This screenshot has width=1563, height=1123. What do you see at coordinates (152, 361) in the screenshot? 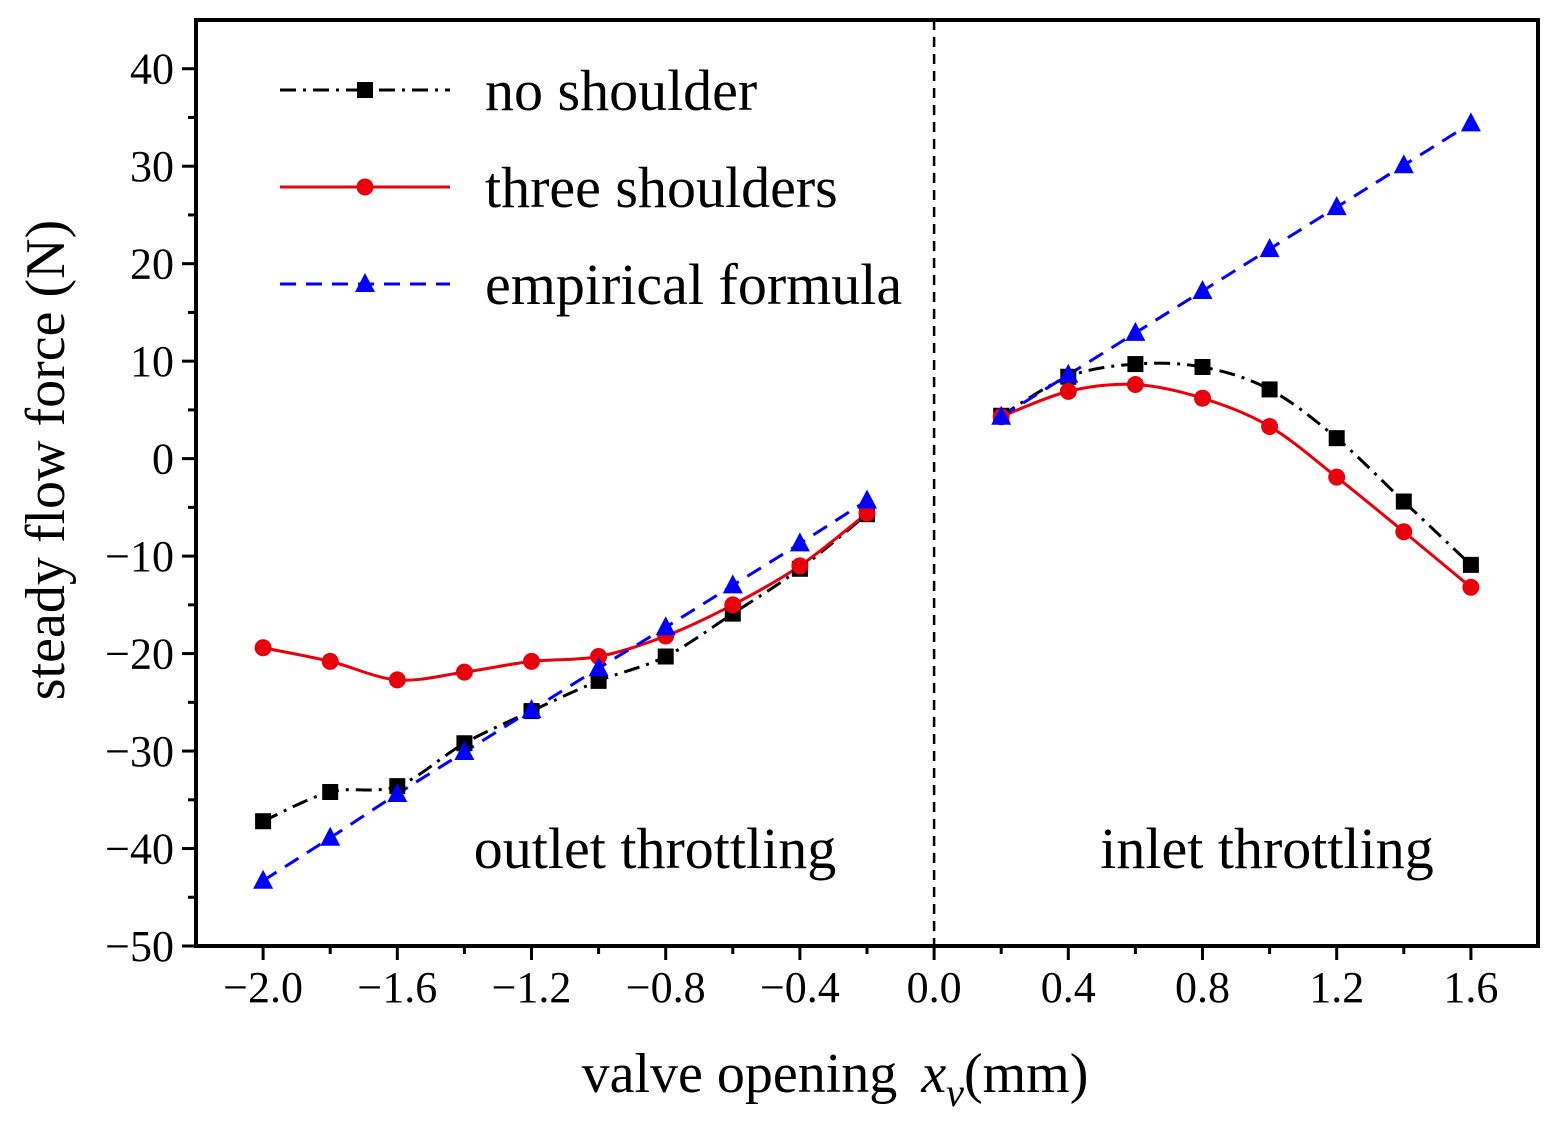
I see `y-tick-label: 10` at bounding box center [152, 361].